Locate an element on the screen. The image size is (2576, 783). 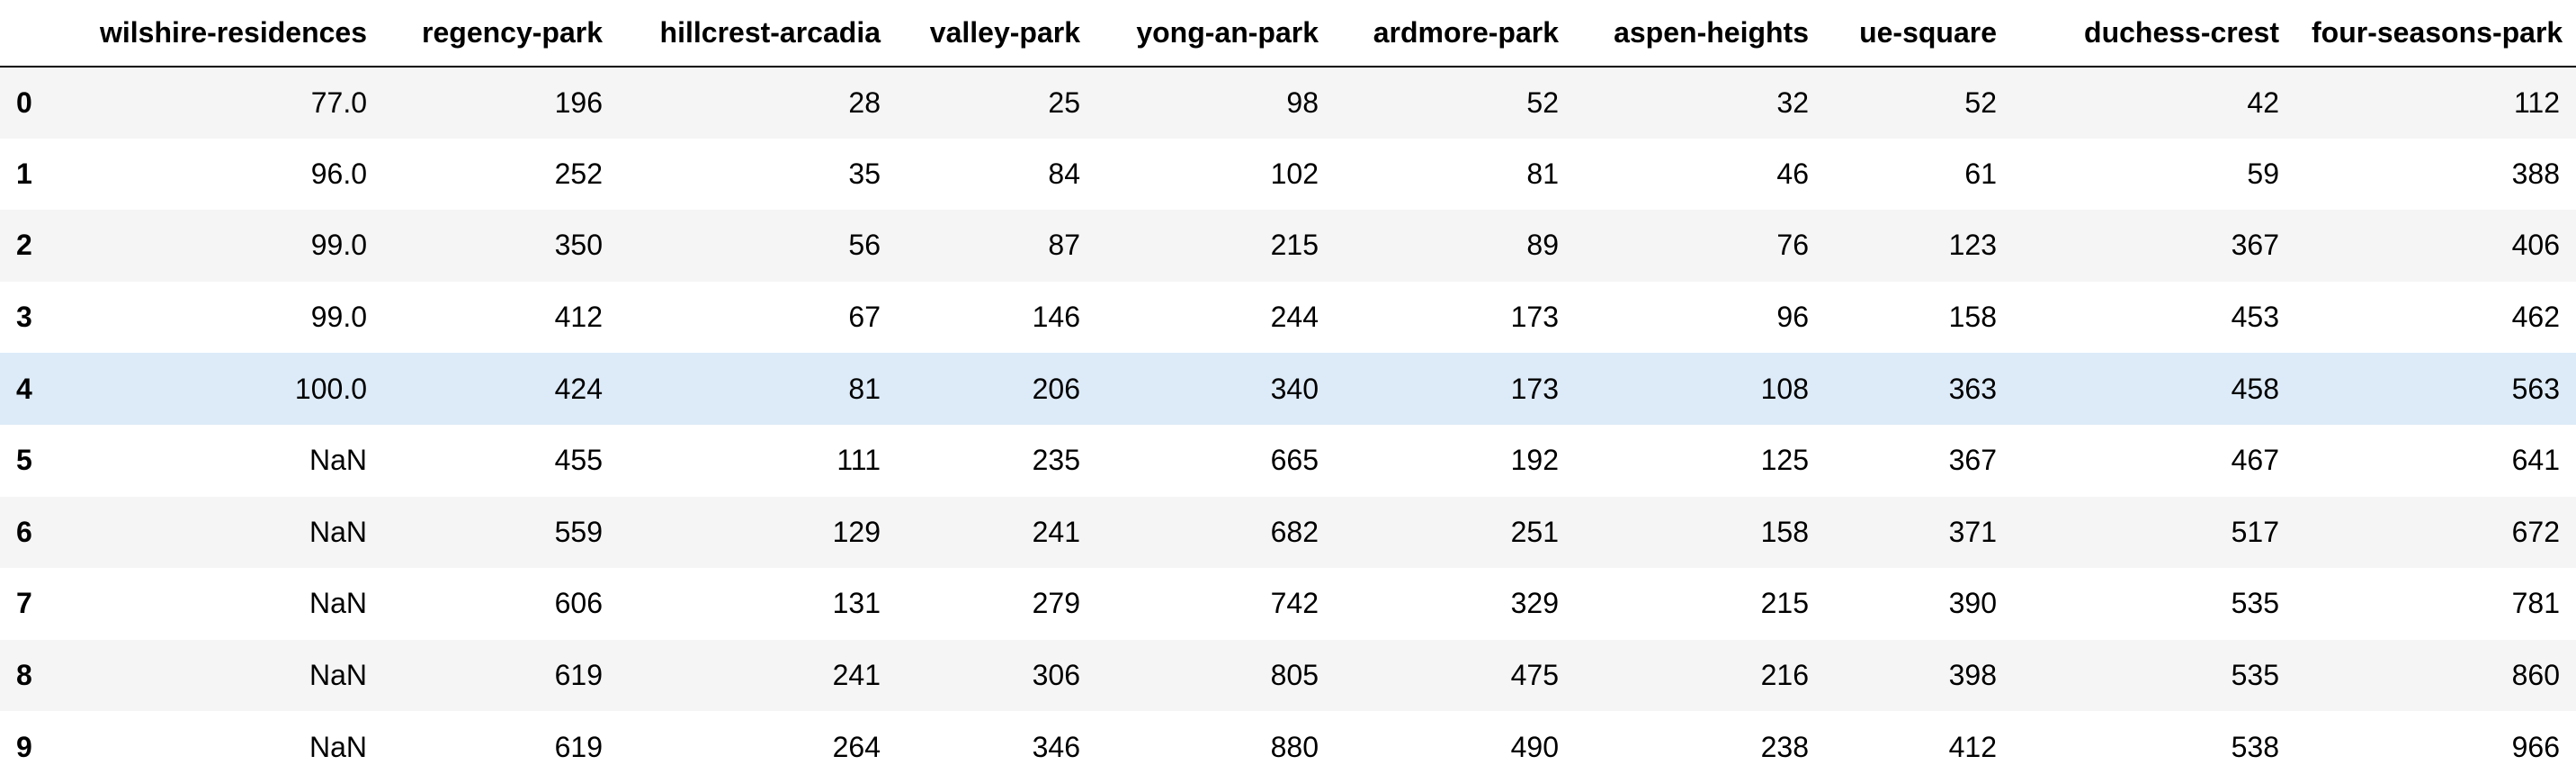
cell-hillcrest-arcadia: 28 is located at coordinates (864, 103).